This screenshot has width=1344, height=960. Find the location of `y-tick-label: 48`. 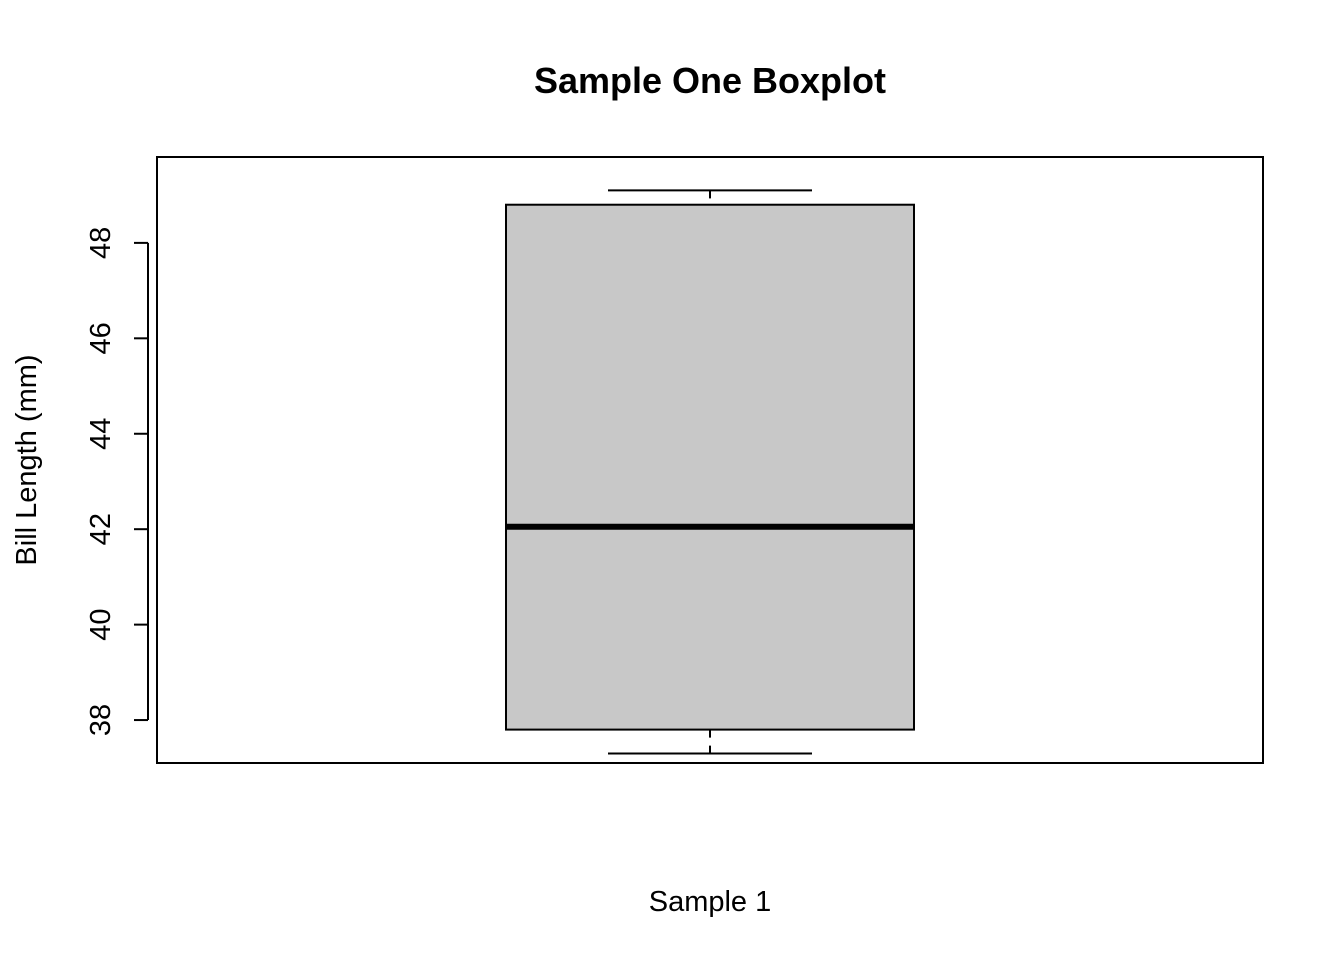

y-tick-label: 48 is located at coordinates (101, 243).